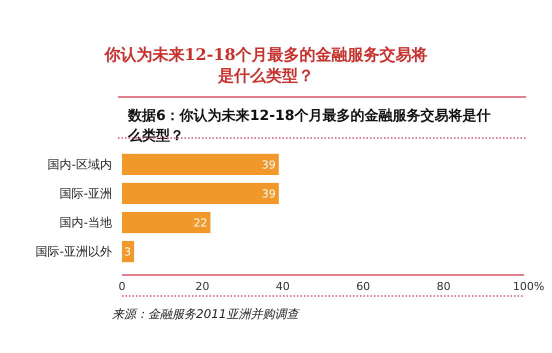  Describe the element at coordinates (86, 223) in the screenshot. I see `y-tick-label: 国内-当地` at that location.